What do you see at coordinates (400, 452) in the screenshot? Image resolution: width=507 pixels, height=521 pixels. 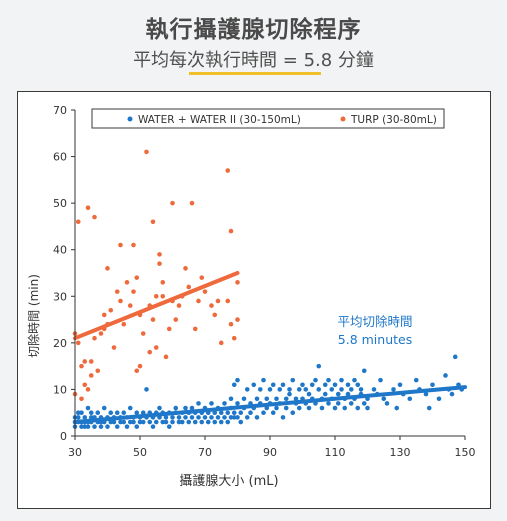 I see `x-tick-label: 130` at bounding box center [400, 452].